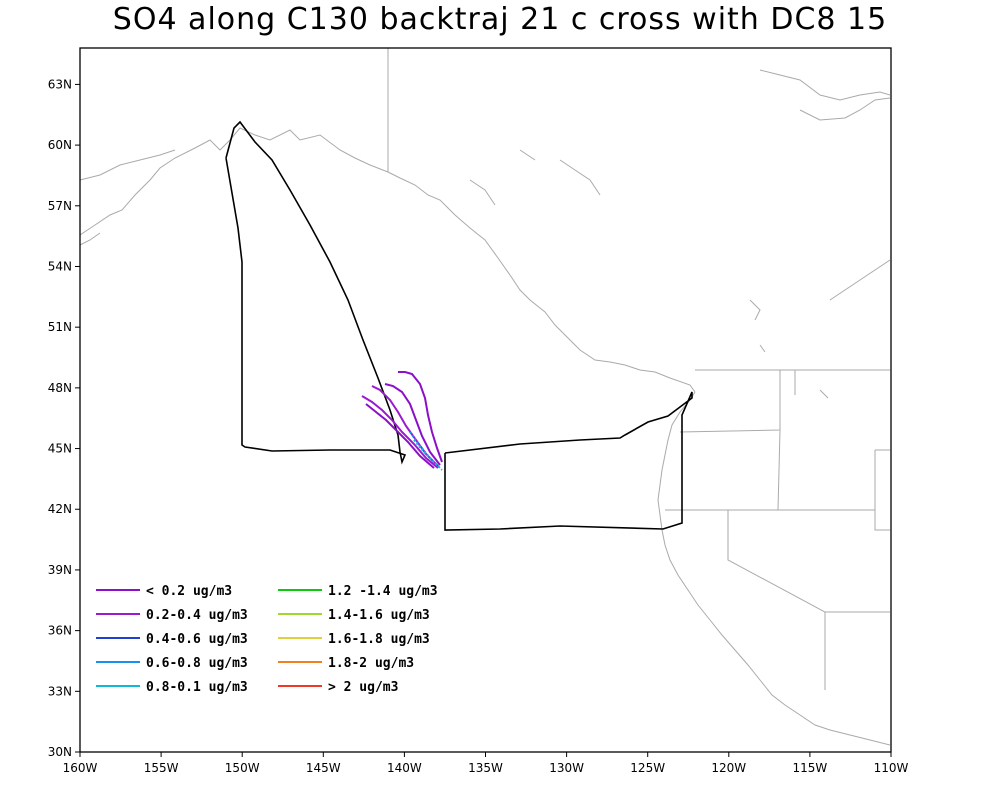 This screenshot has height=800, width=1000. What do you see at coordinates (60, 752) in the screenshot?
I see `y-tick-label: 30N` at bounding box center [60, 752].